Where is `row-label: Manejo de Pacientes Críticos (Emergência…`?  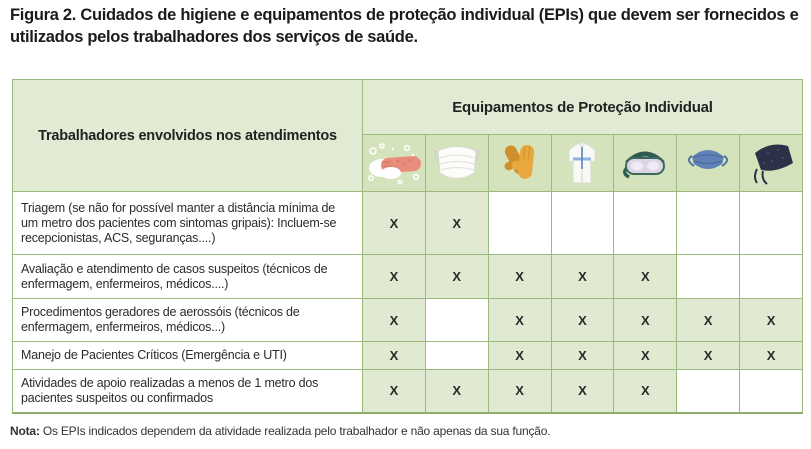
row-label: Manejo de Pacientes Críticos (Emergência… is located at coordinates (187, 355).